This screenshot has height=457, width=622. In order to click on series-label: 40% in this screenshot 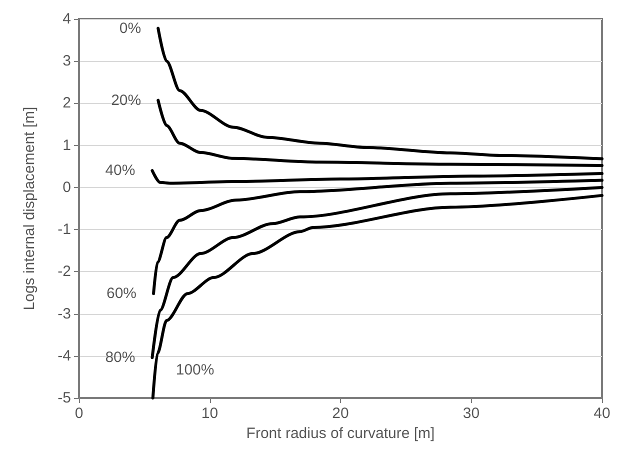, I will do `click(120, 171)`.